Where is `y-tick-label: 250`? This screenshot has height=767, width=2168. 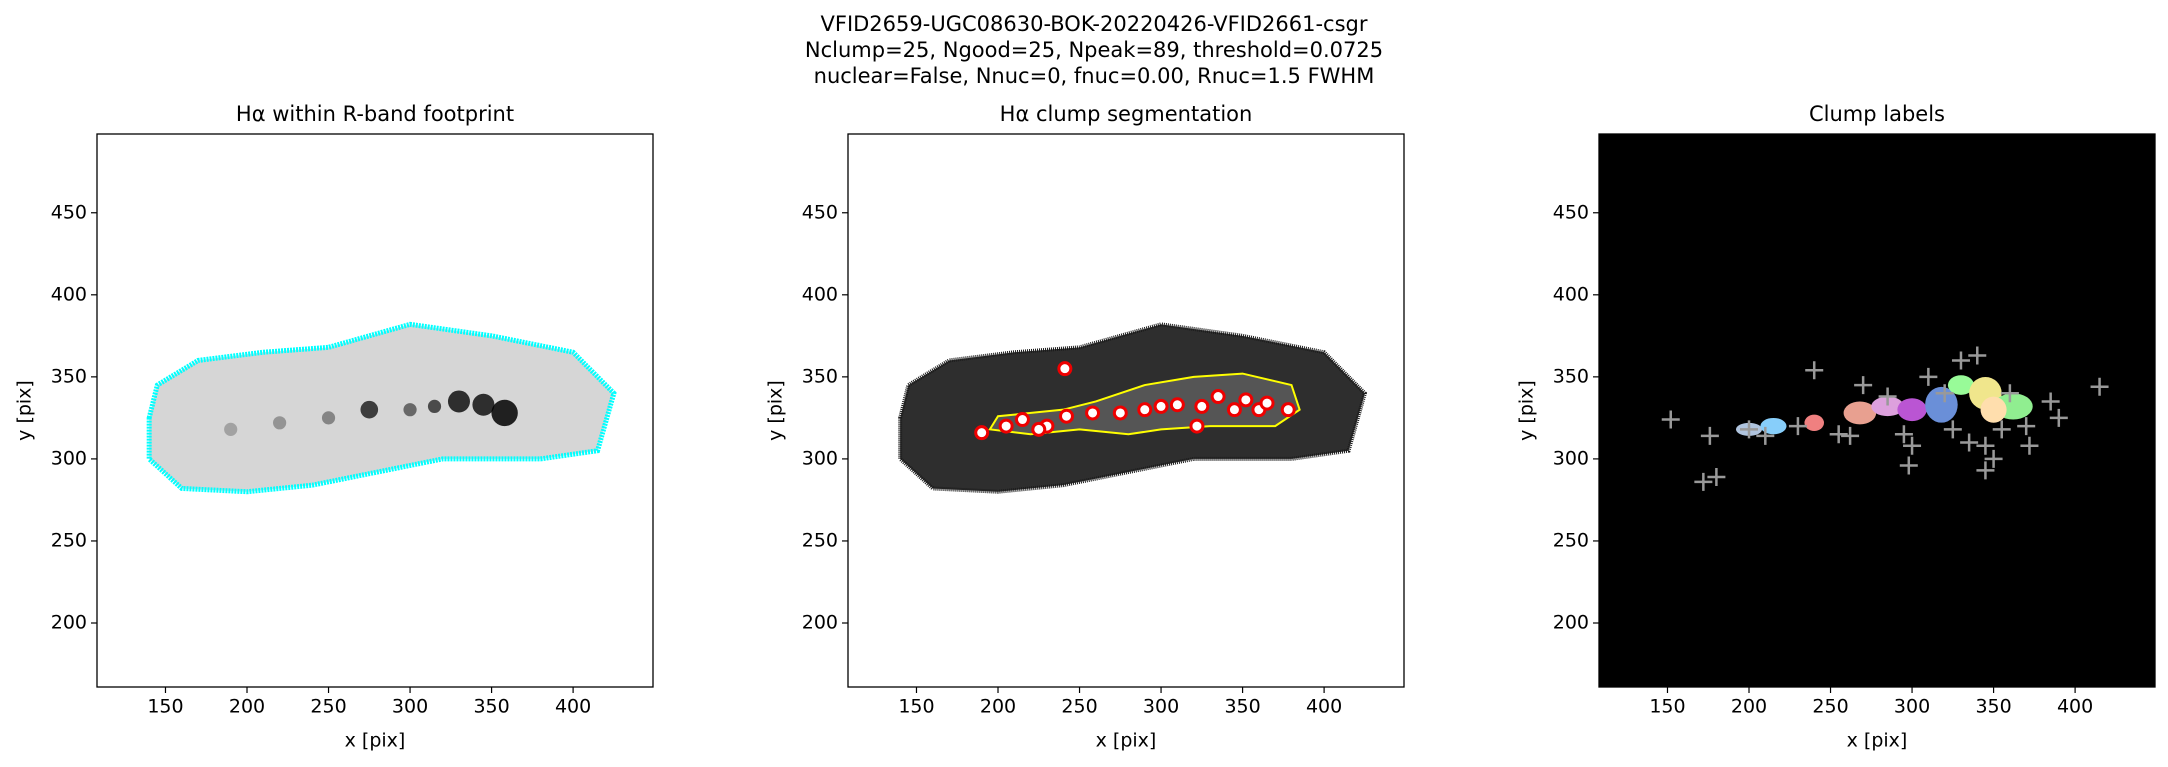
y-tick-label: 250 is located at coordinates (820, 540).